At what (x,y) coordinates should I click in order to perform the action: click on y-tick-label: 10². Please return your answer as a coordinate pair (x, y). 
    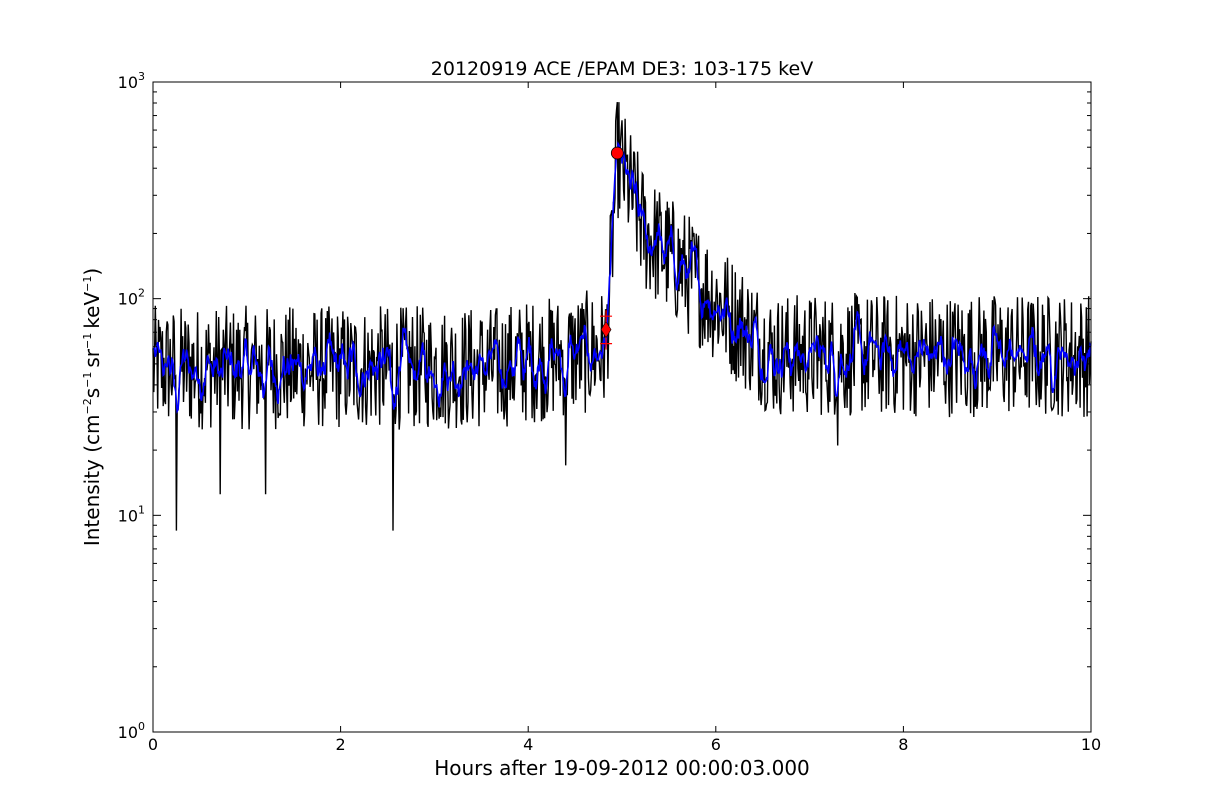
    Looking at the image, I should click on (131, 298).